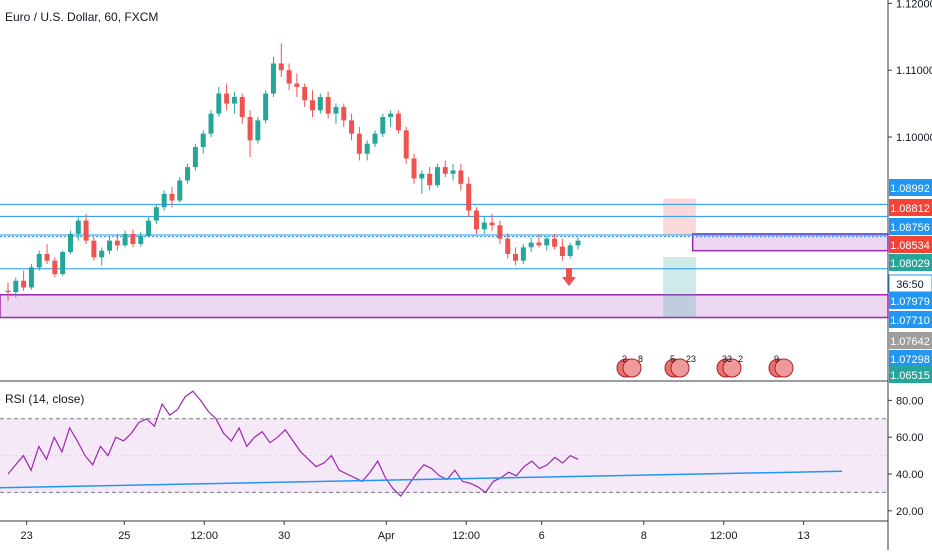  Describe the element at coordinates (444, 236) in the screenshot. I see `horizontal-lines` at that location.